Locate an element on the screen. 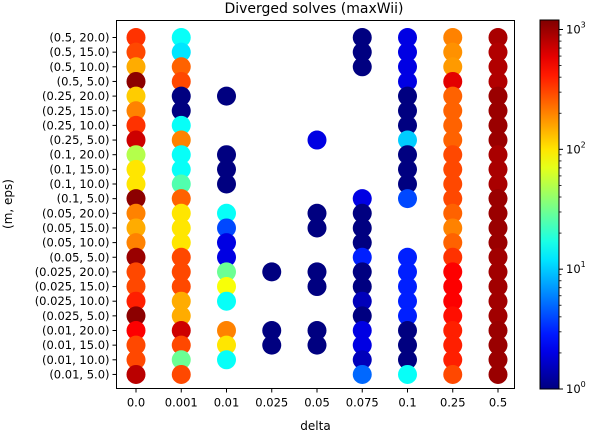 The image size is (594, 433). colorbar-tick-label: 10² is located at coordinates (576, 148).